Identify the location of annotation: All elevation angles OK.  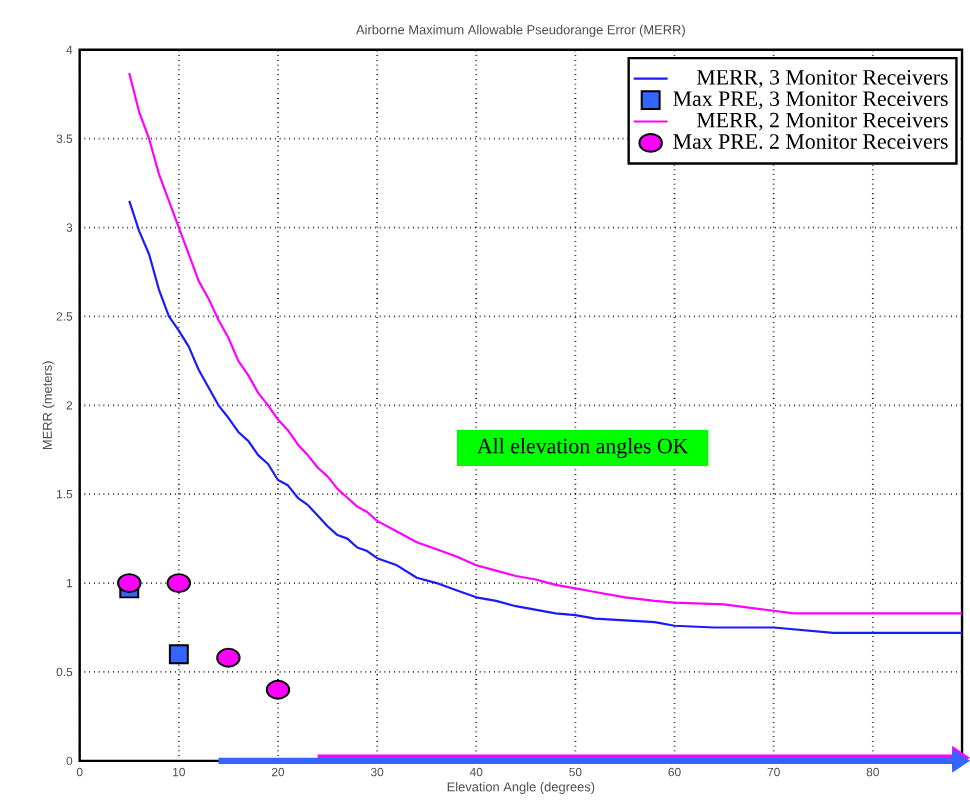
(583, 447).